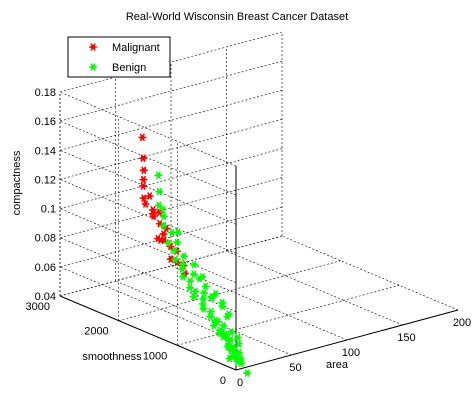 This screenshot has width=473, height=399. Describe the element at coordinates (45, 122) in the screenshot. I see `z-tick-label: 0.16` at that location.